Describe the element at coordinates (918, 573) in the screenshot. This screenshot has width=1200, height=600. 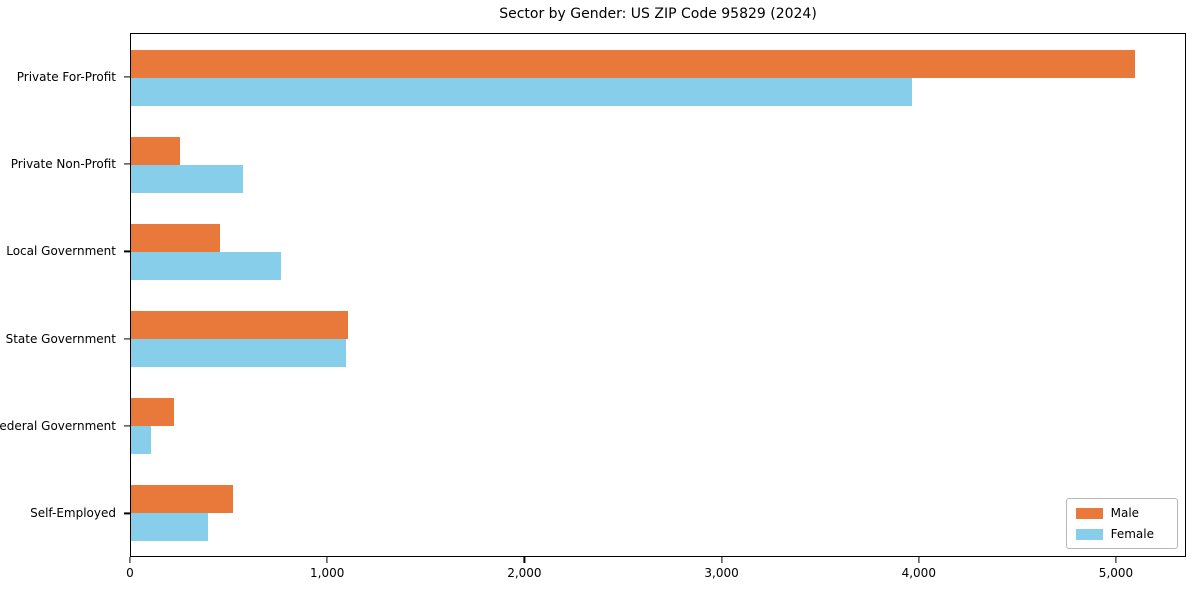
I see `x-tick-label: 4,000` at that location.